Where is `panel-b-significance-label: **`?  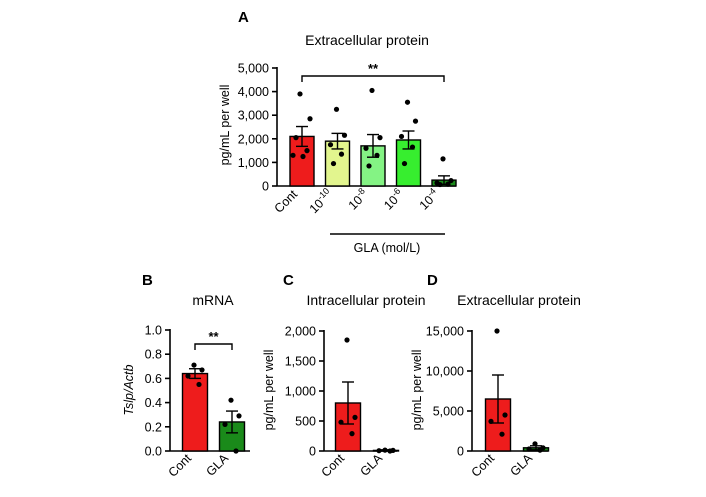 panel-b-significance-label: ** is located at coordinates (213, 336).